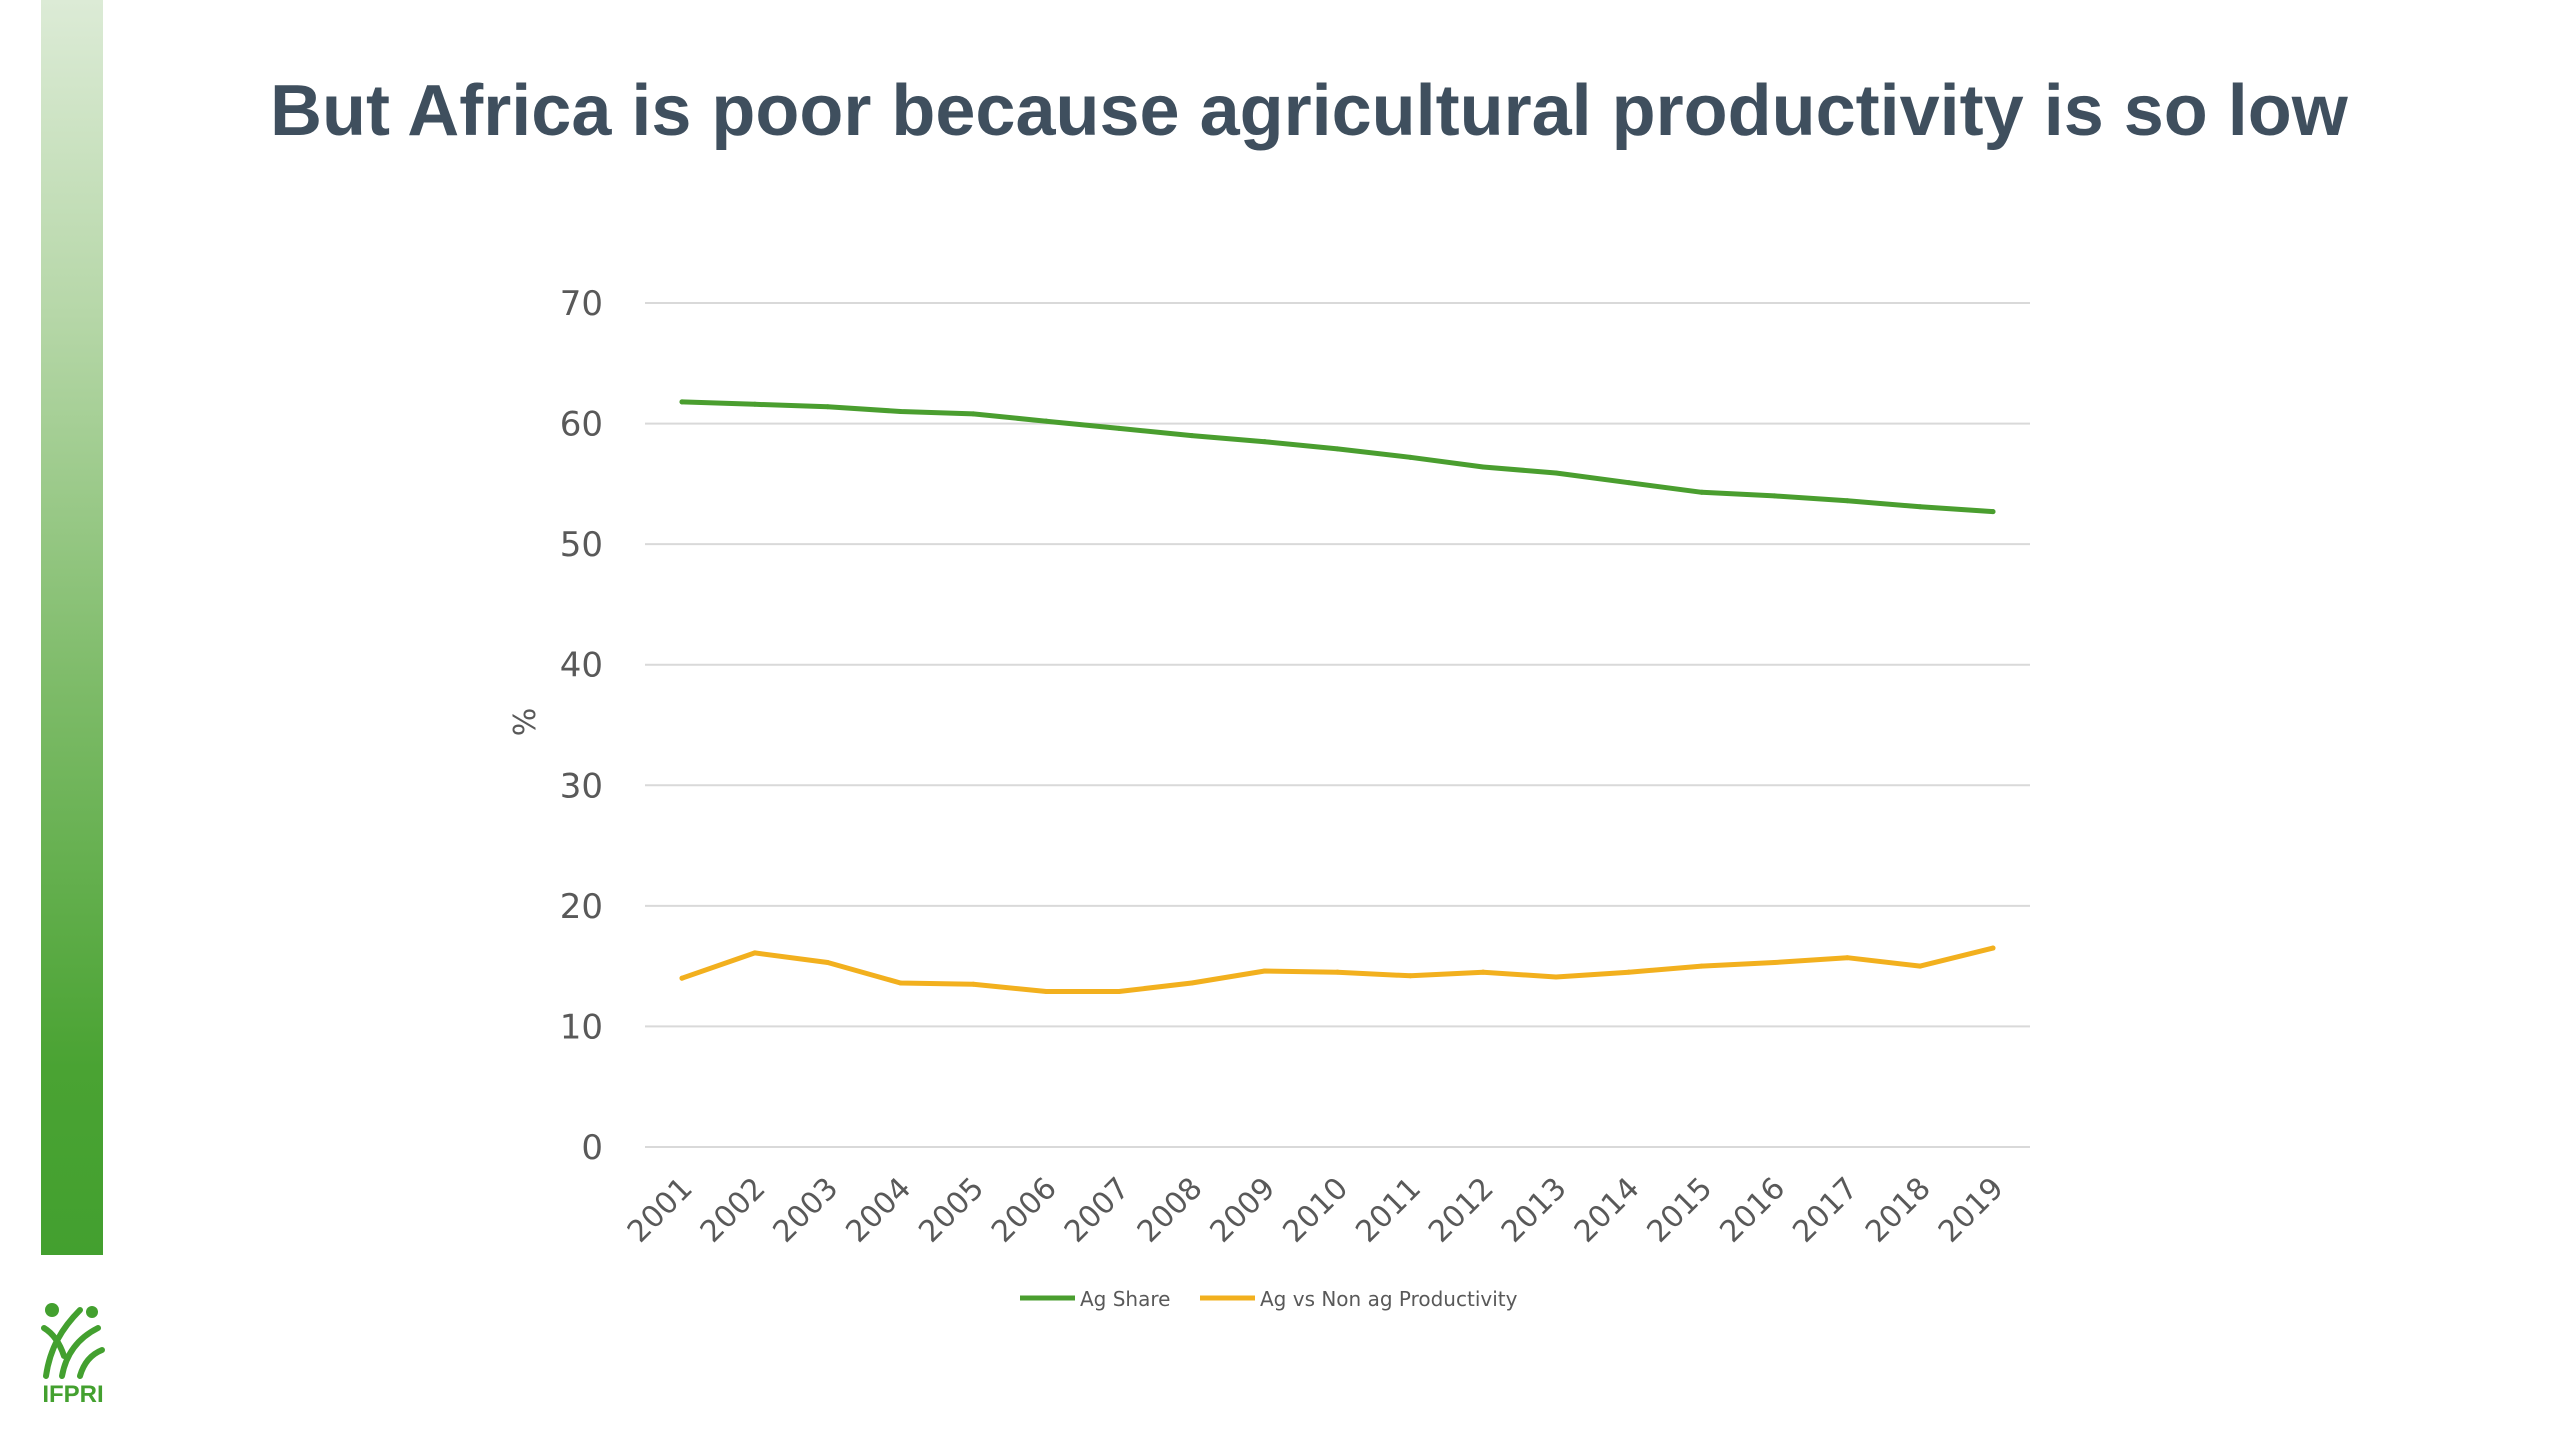 Image resolution: width=2560 pixels, height=1440 pixels. I want to click on x-tick-label: 2001, so click(660, 1210).